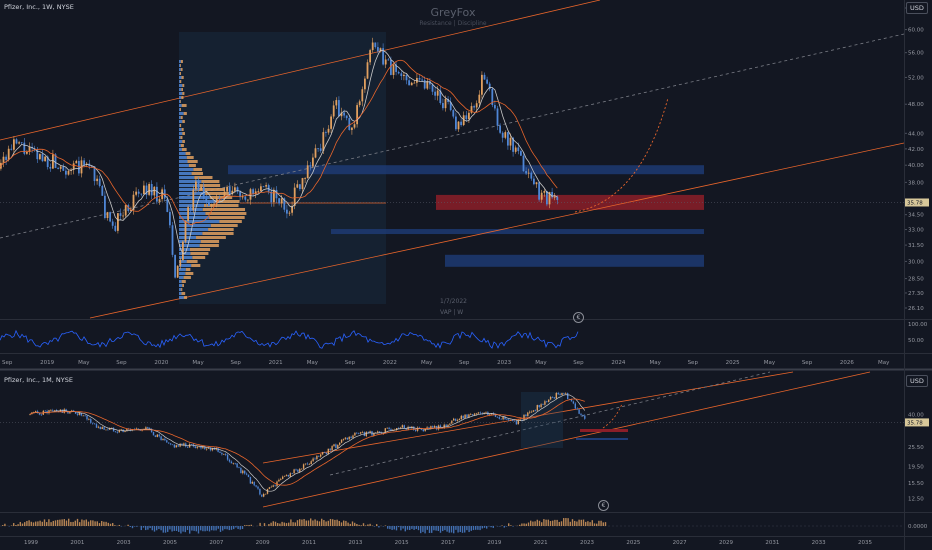 The width and height of the screenshot is (932, 550). Describe the element at coordinates (603, 505) in the screenshot. I see `bottom-event-bubble-icon: €` at that location.